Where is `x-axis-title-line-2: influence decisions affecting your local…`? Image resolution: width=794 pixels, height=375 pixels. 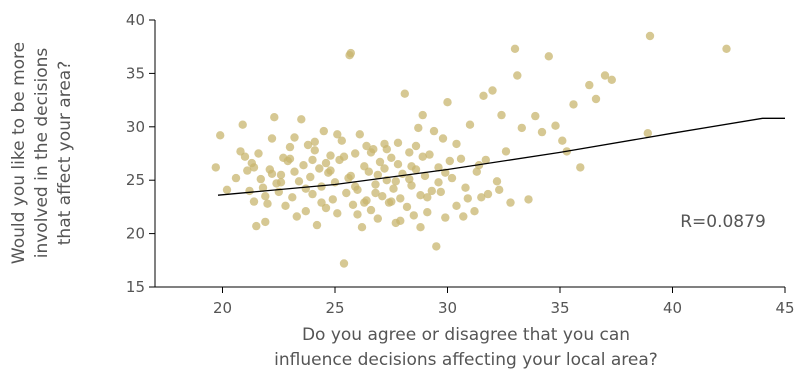
x-axis-title-line-2: influence decisions affecting your local… is located at coordinates (466, 360).